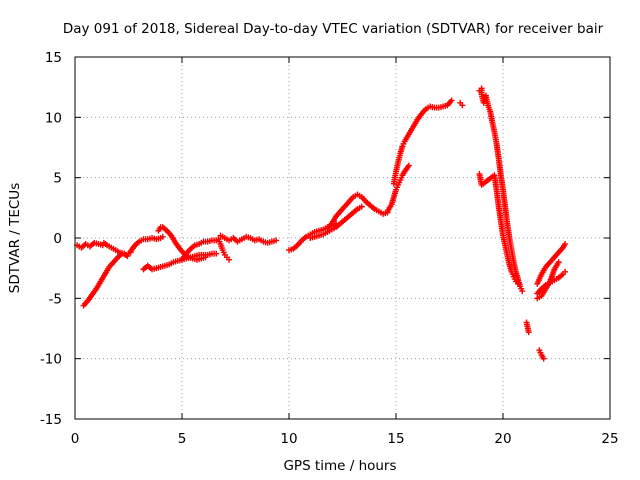 This screenshot has width=640, height=480. What do you see at coordinates (55, 299) in the screenshot?
I see `y-tick-label: -5` at bounding box center [55, 299].